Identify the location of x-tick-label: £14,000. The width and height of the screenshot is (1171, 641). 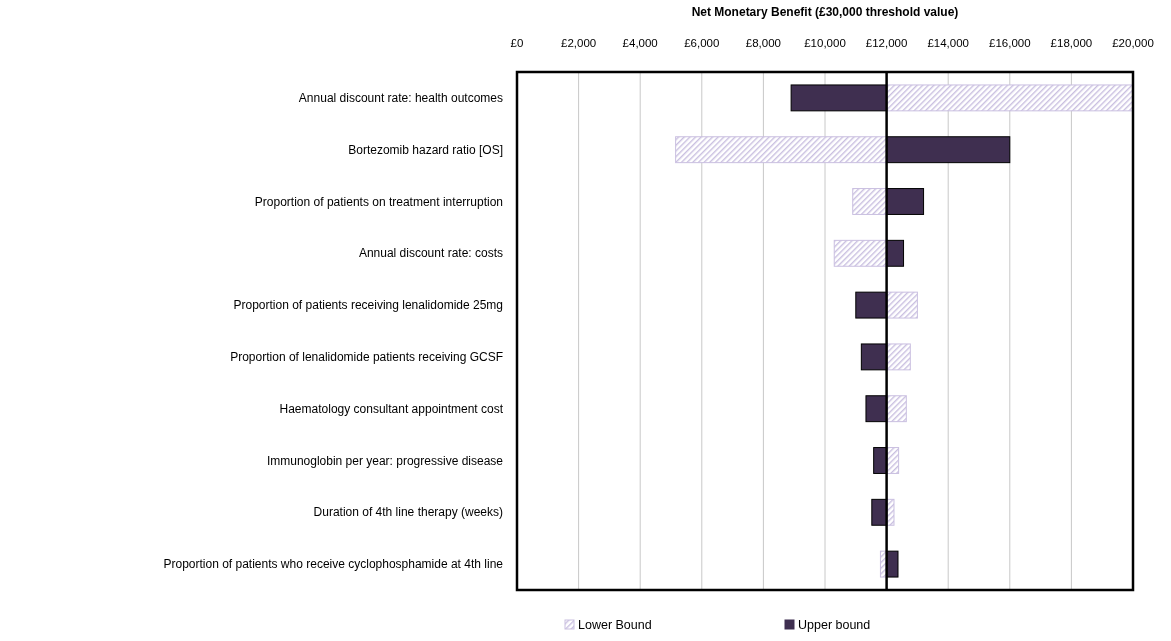
(948, 43).